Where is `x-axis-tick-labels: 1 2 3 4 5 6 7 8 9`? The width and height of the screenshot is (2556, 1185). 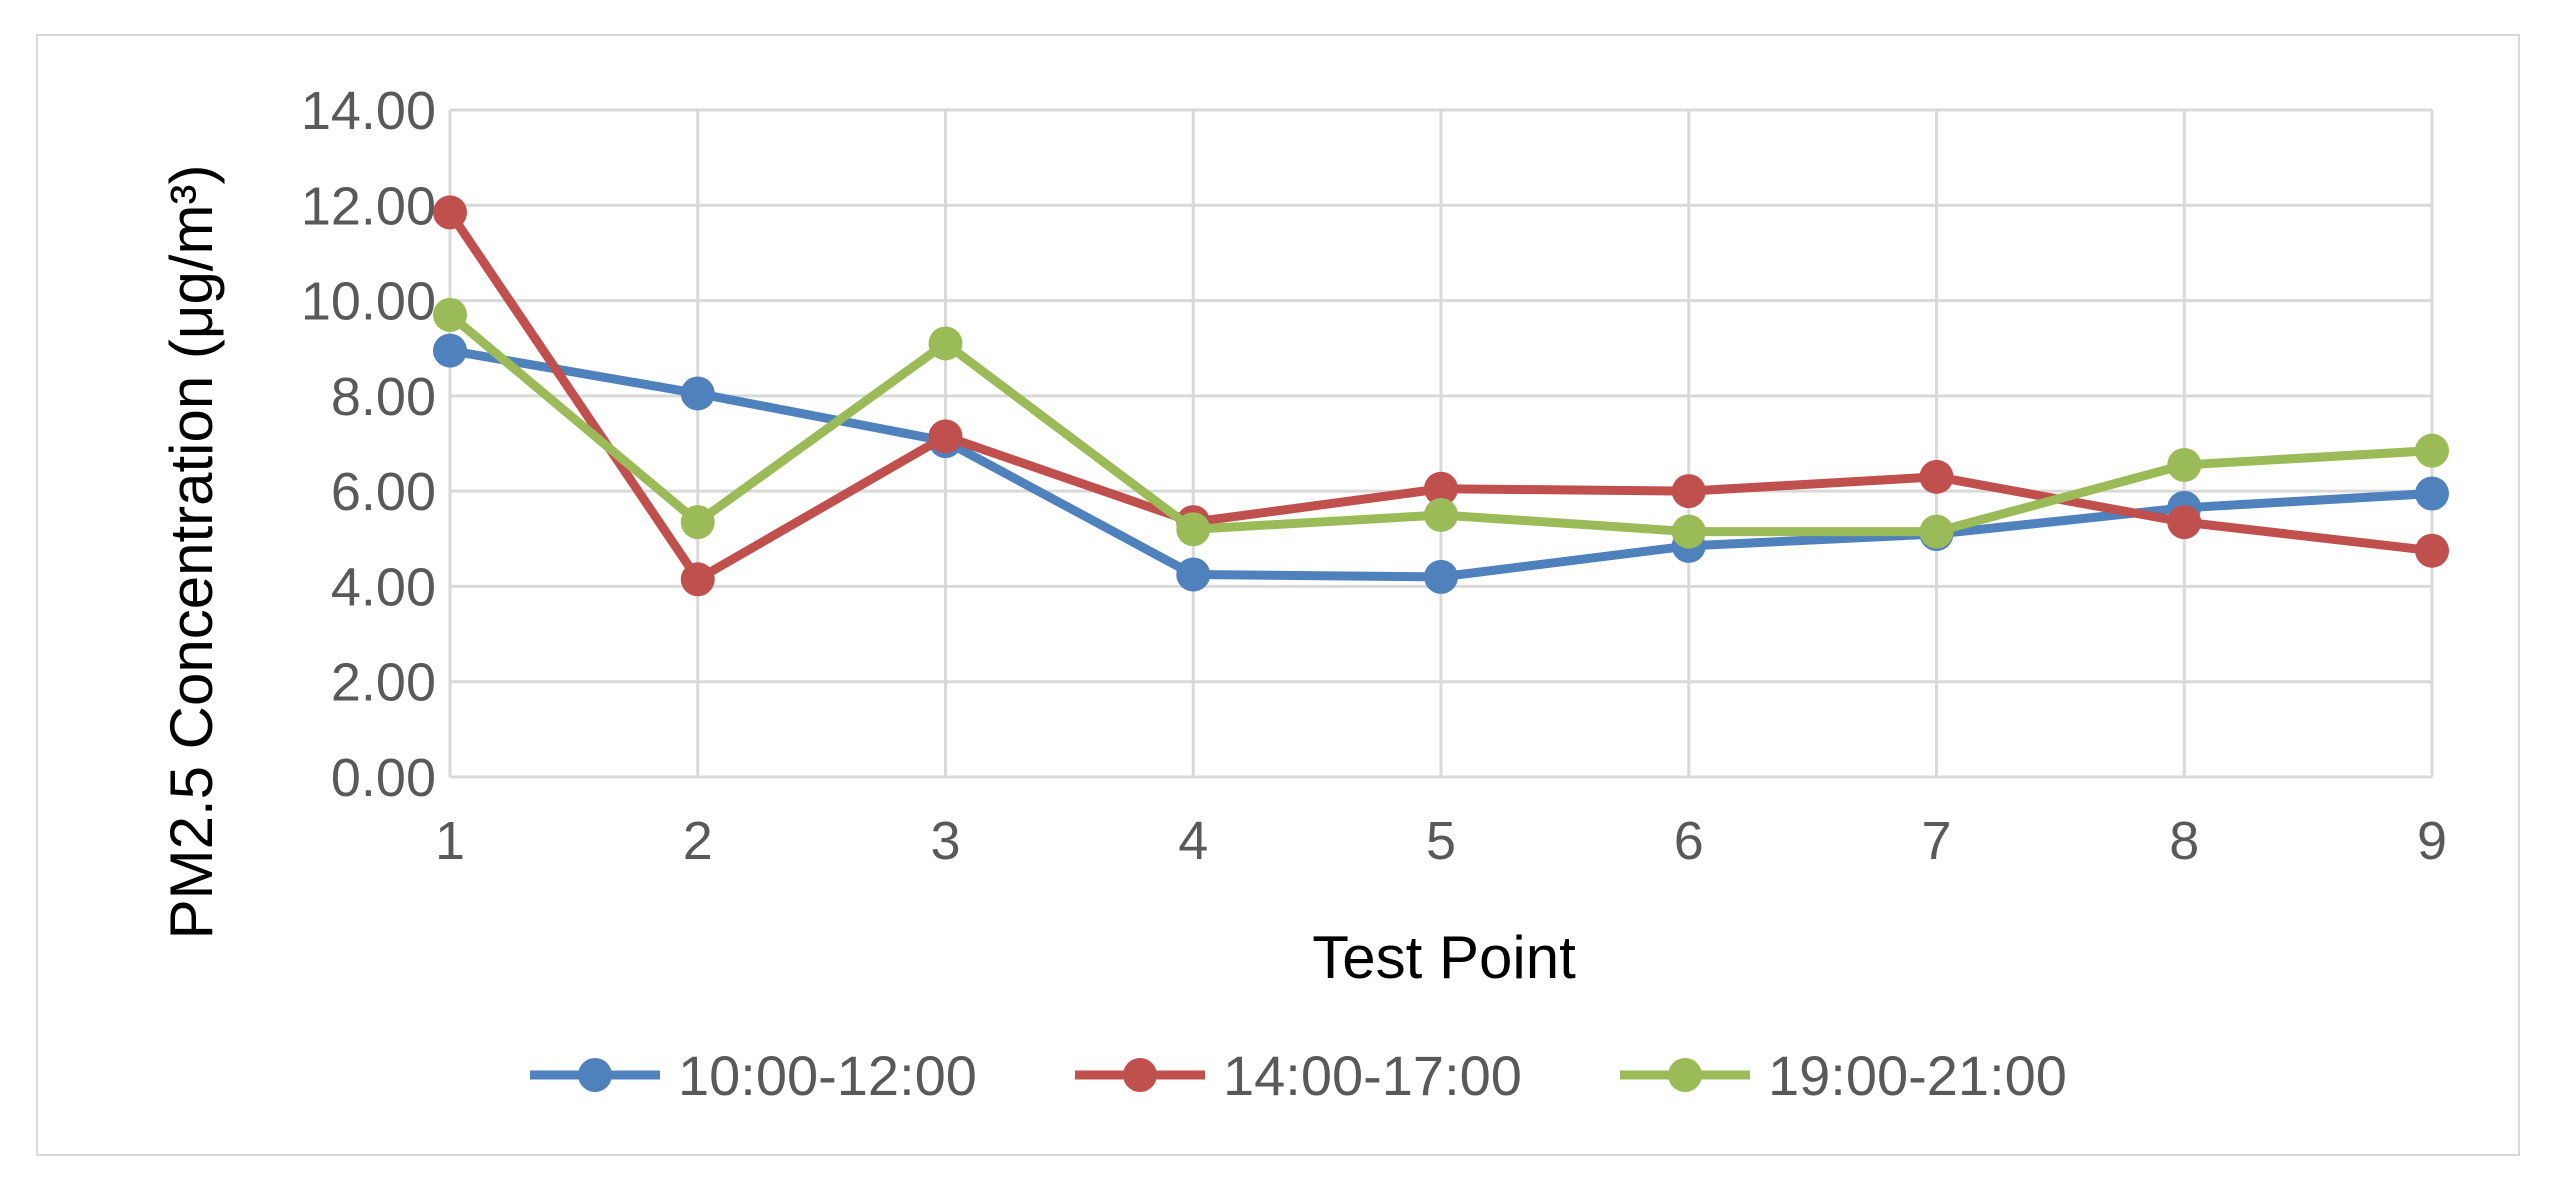
x-axis-tick-labels: 1 2 3 4 5 6 7 8 9 is located at coordinates (1441, 841).